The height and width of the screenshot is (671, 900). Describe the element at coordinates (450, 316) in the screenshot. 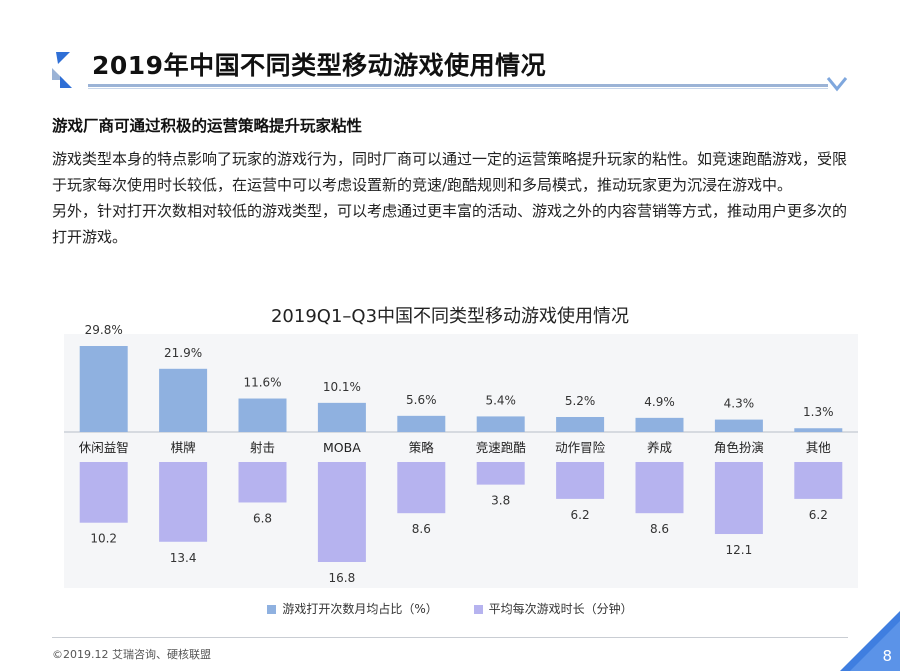

I see `chart-title: 2019Q1–Q3中国不同类型移动游戏使用情况` at that location.